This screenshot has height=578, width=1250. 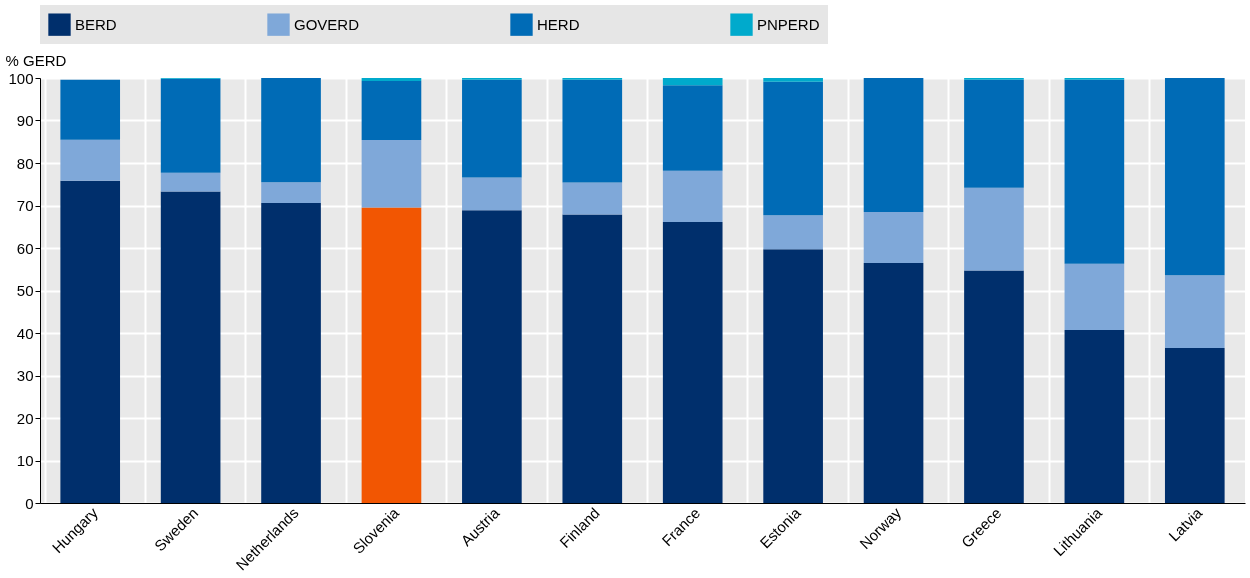 What do you see at coordinates (25, 163) in the screenshot?
I see `y-tick-label: 80` at bounding box center [25, 163].